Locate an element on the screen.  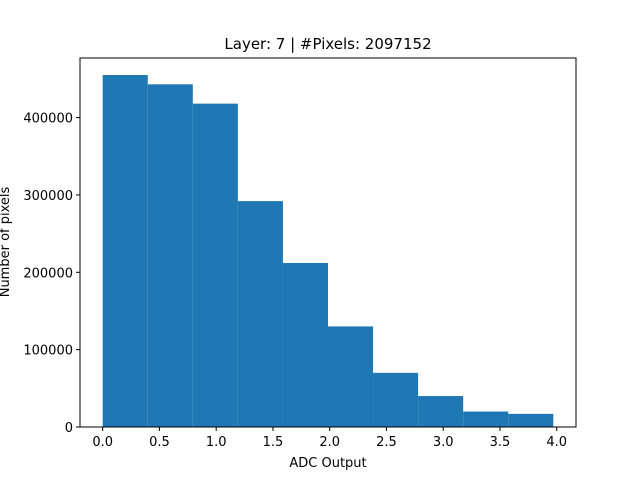
y-tick-label: 400000 is located at coordinates (48, 119).